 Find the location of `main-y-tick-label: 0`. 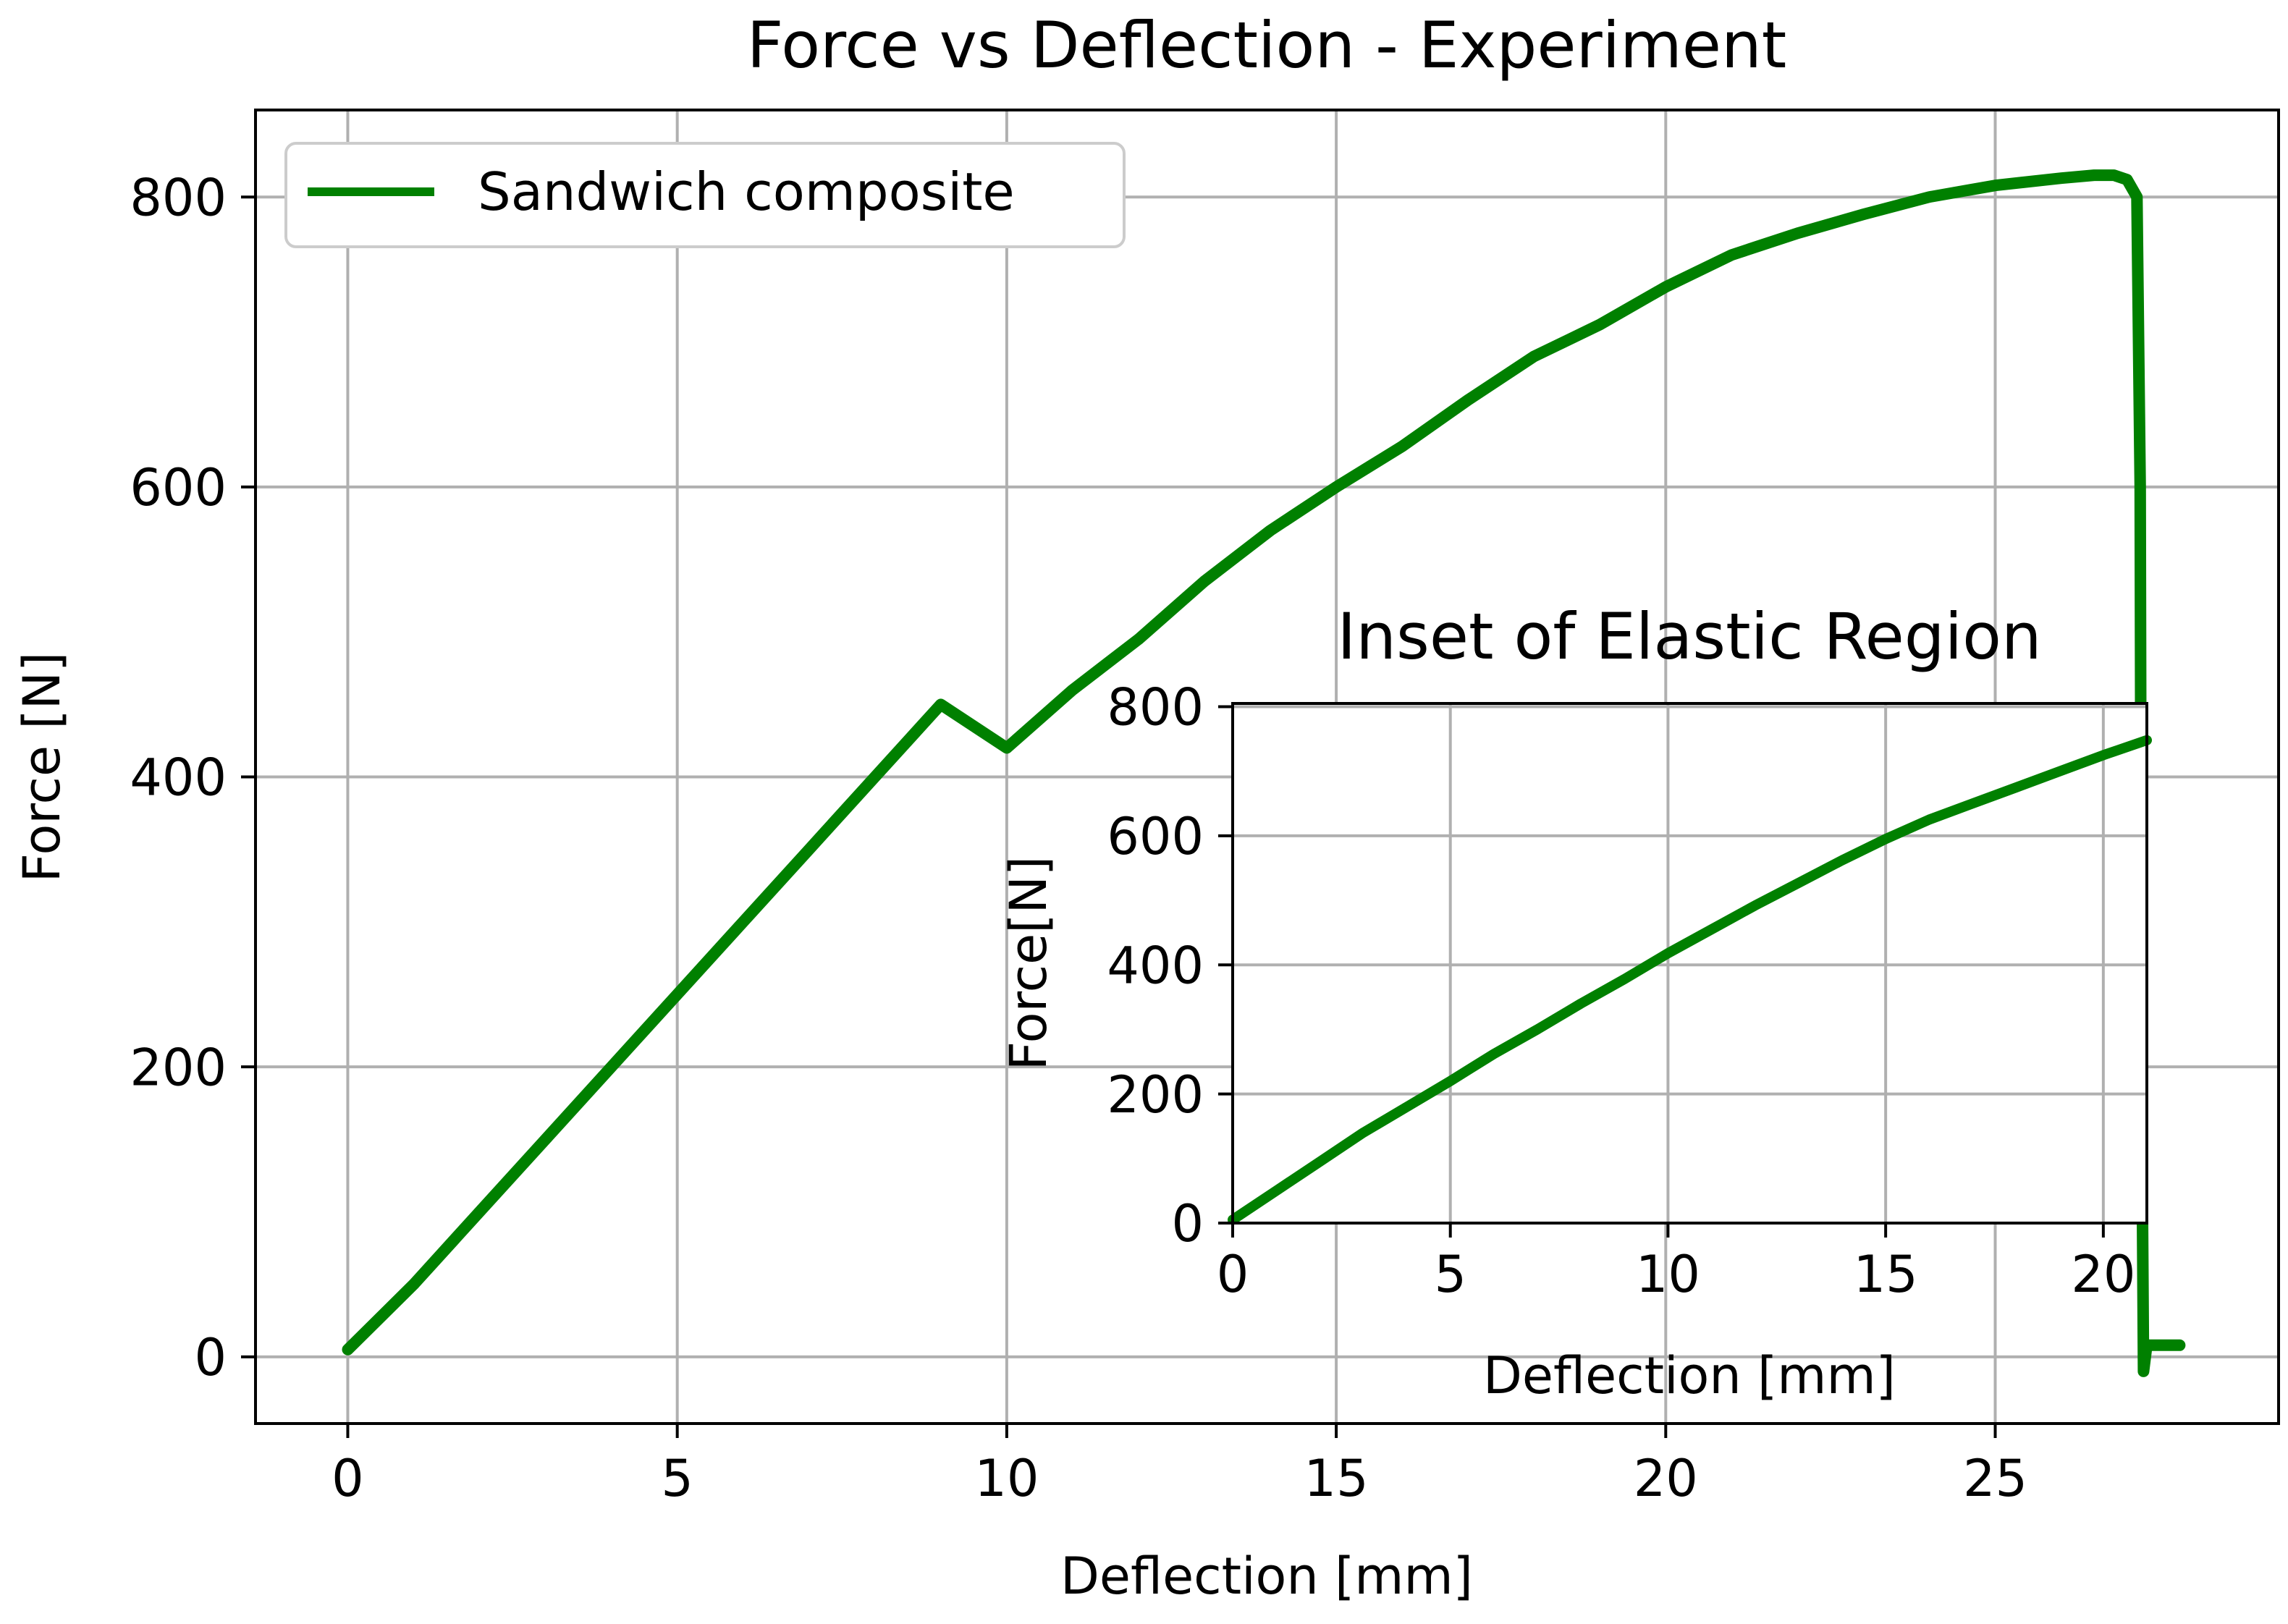

main-y-tick-label: 0 is located at coordinates (210, 1357).